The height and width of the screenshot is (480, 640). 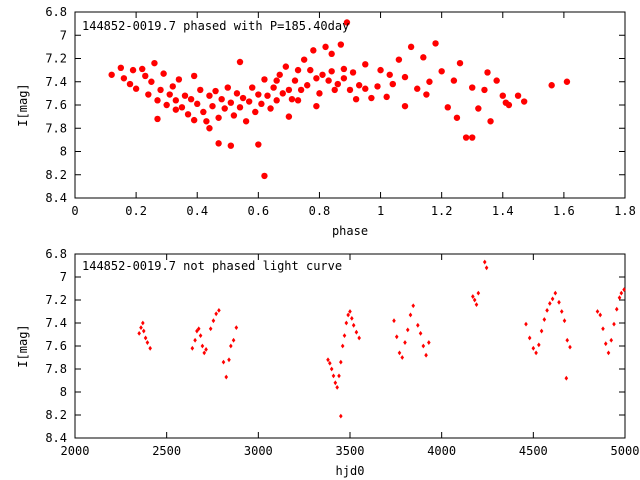 I want to click on x-tick-label: 2500, so click(x=166, y=451).